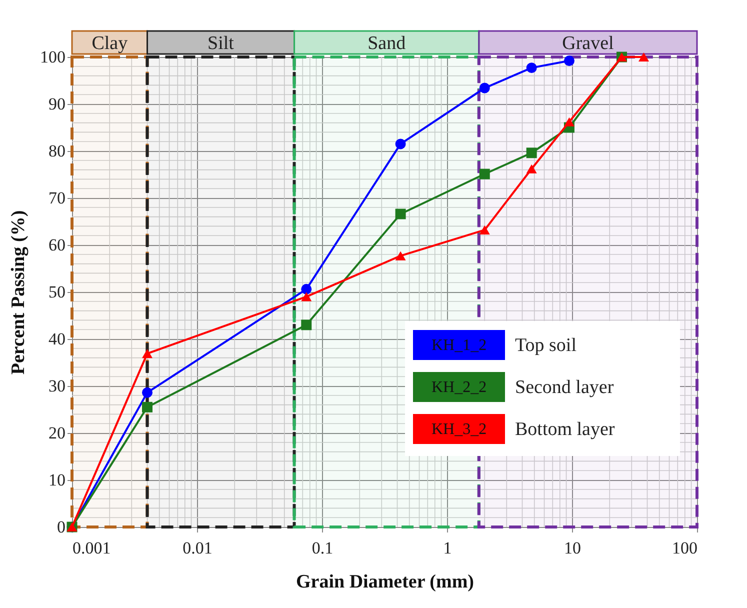  I want to click on y-tick-label: 100, so click(53, 57).